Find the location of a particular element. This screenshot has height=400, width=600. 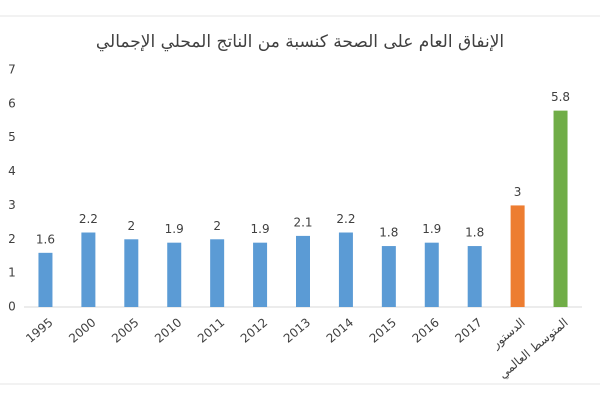

y-tick-label: 4 is located at coordinates (12, 171).